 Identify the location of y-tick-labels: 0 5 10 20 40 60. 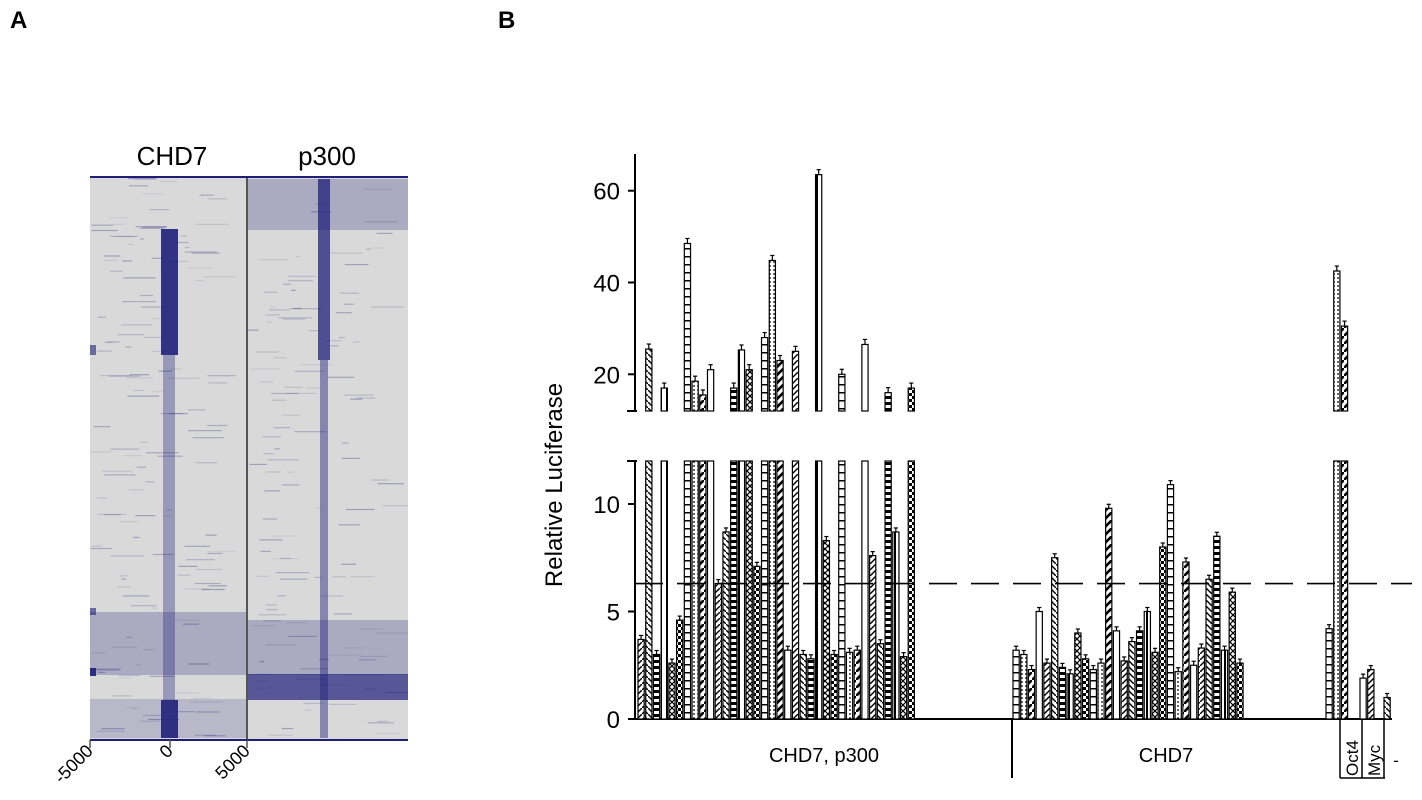
(614, 456).